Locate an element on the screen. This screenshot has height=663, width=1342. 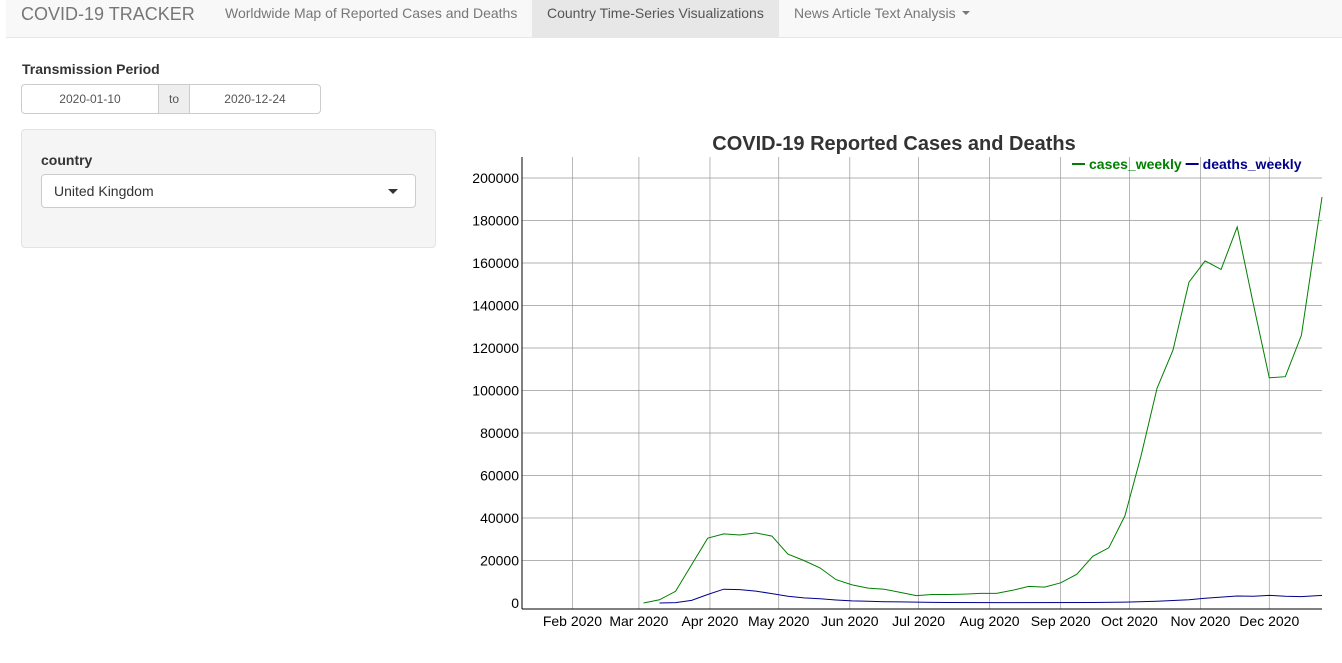
legend-item-deaths-weekly: deaths_weekly is located at coordinates (1252, 164).